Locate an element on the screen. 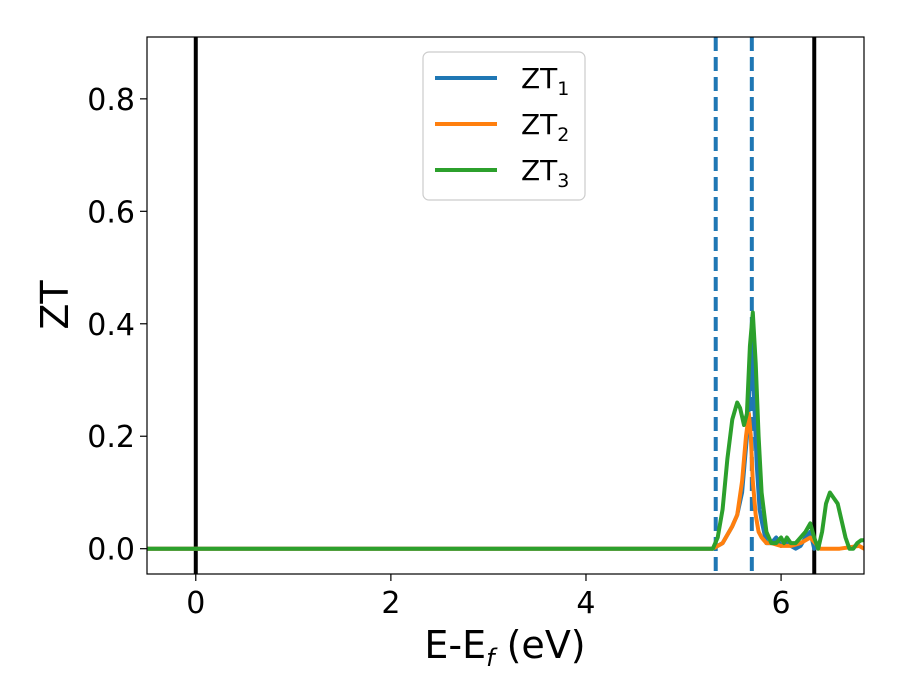  y-tick-label: 0.8 is located at coordinates (111, 100).